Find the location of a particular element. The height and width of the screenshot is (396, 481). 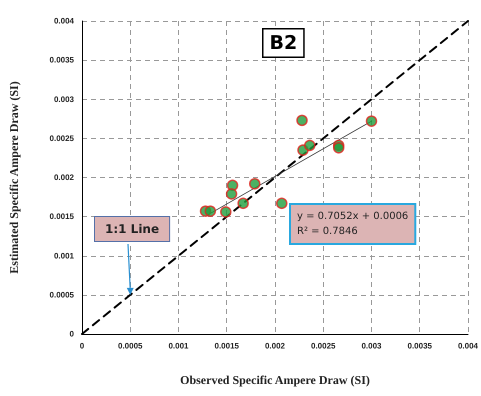

x-tick-label: 0.0015 is located at coordinates (227, 346).